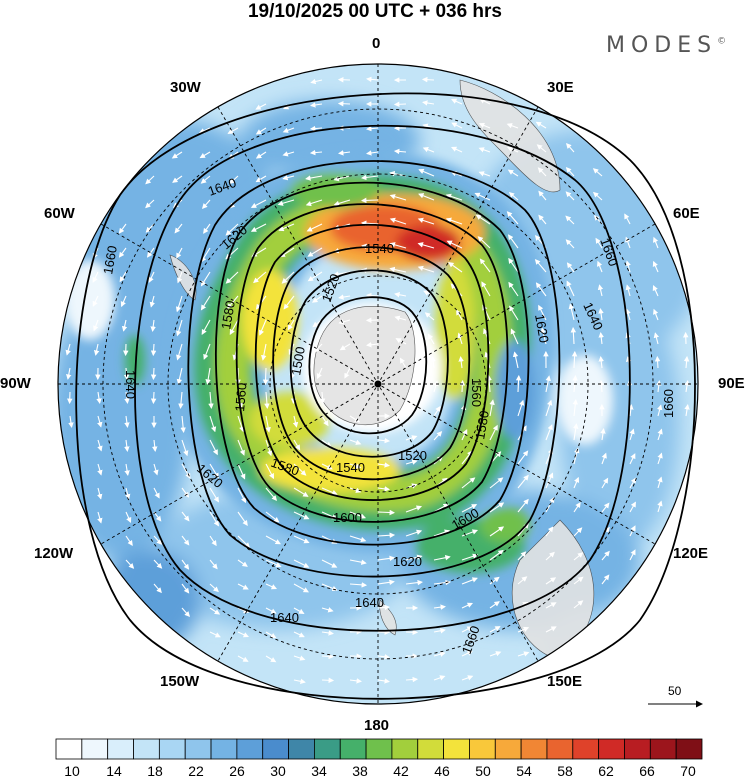  I want to click on brand-logo: MODES©, so click(666, 45).